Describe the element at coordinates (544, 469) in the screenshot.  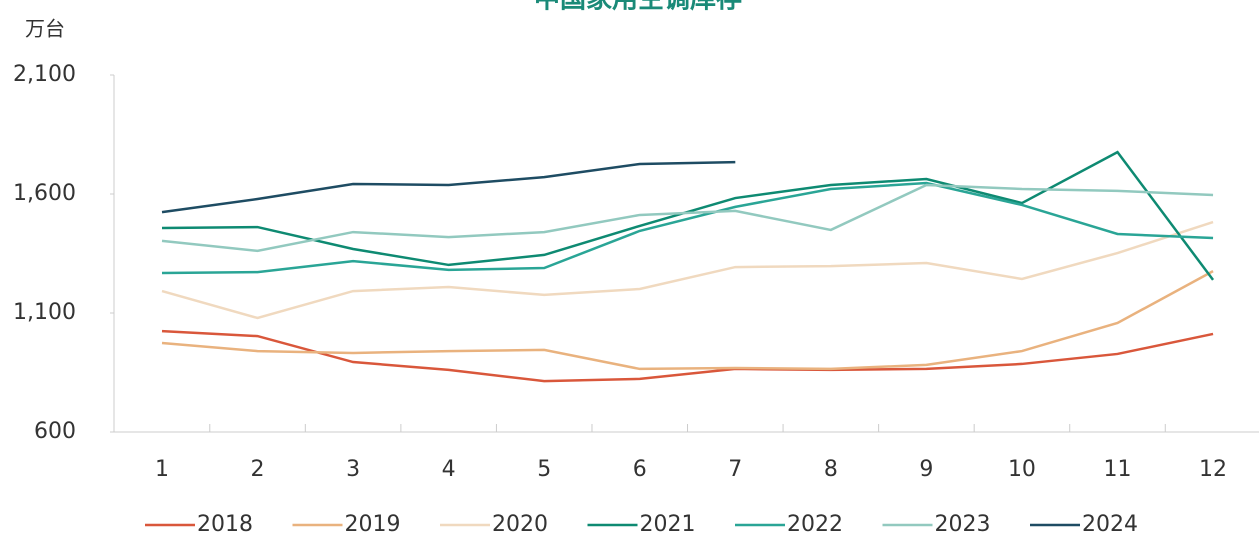
I see `x-tick-label: 5` at that location.